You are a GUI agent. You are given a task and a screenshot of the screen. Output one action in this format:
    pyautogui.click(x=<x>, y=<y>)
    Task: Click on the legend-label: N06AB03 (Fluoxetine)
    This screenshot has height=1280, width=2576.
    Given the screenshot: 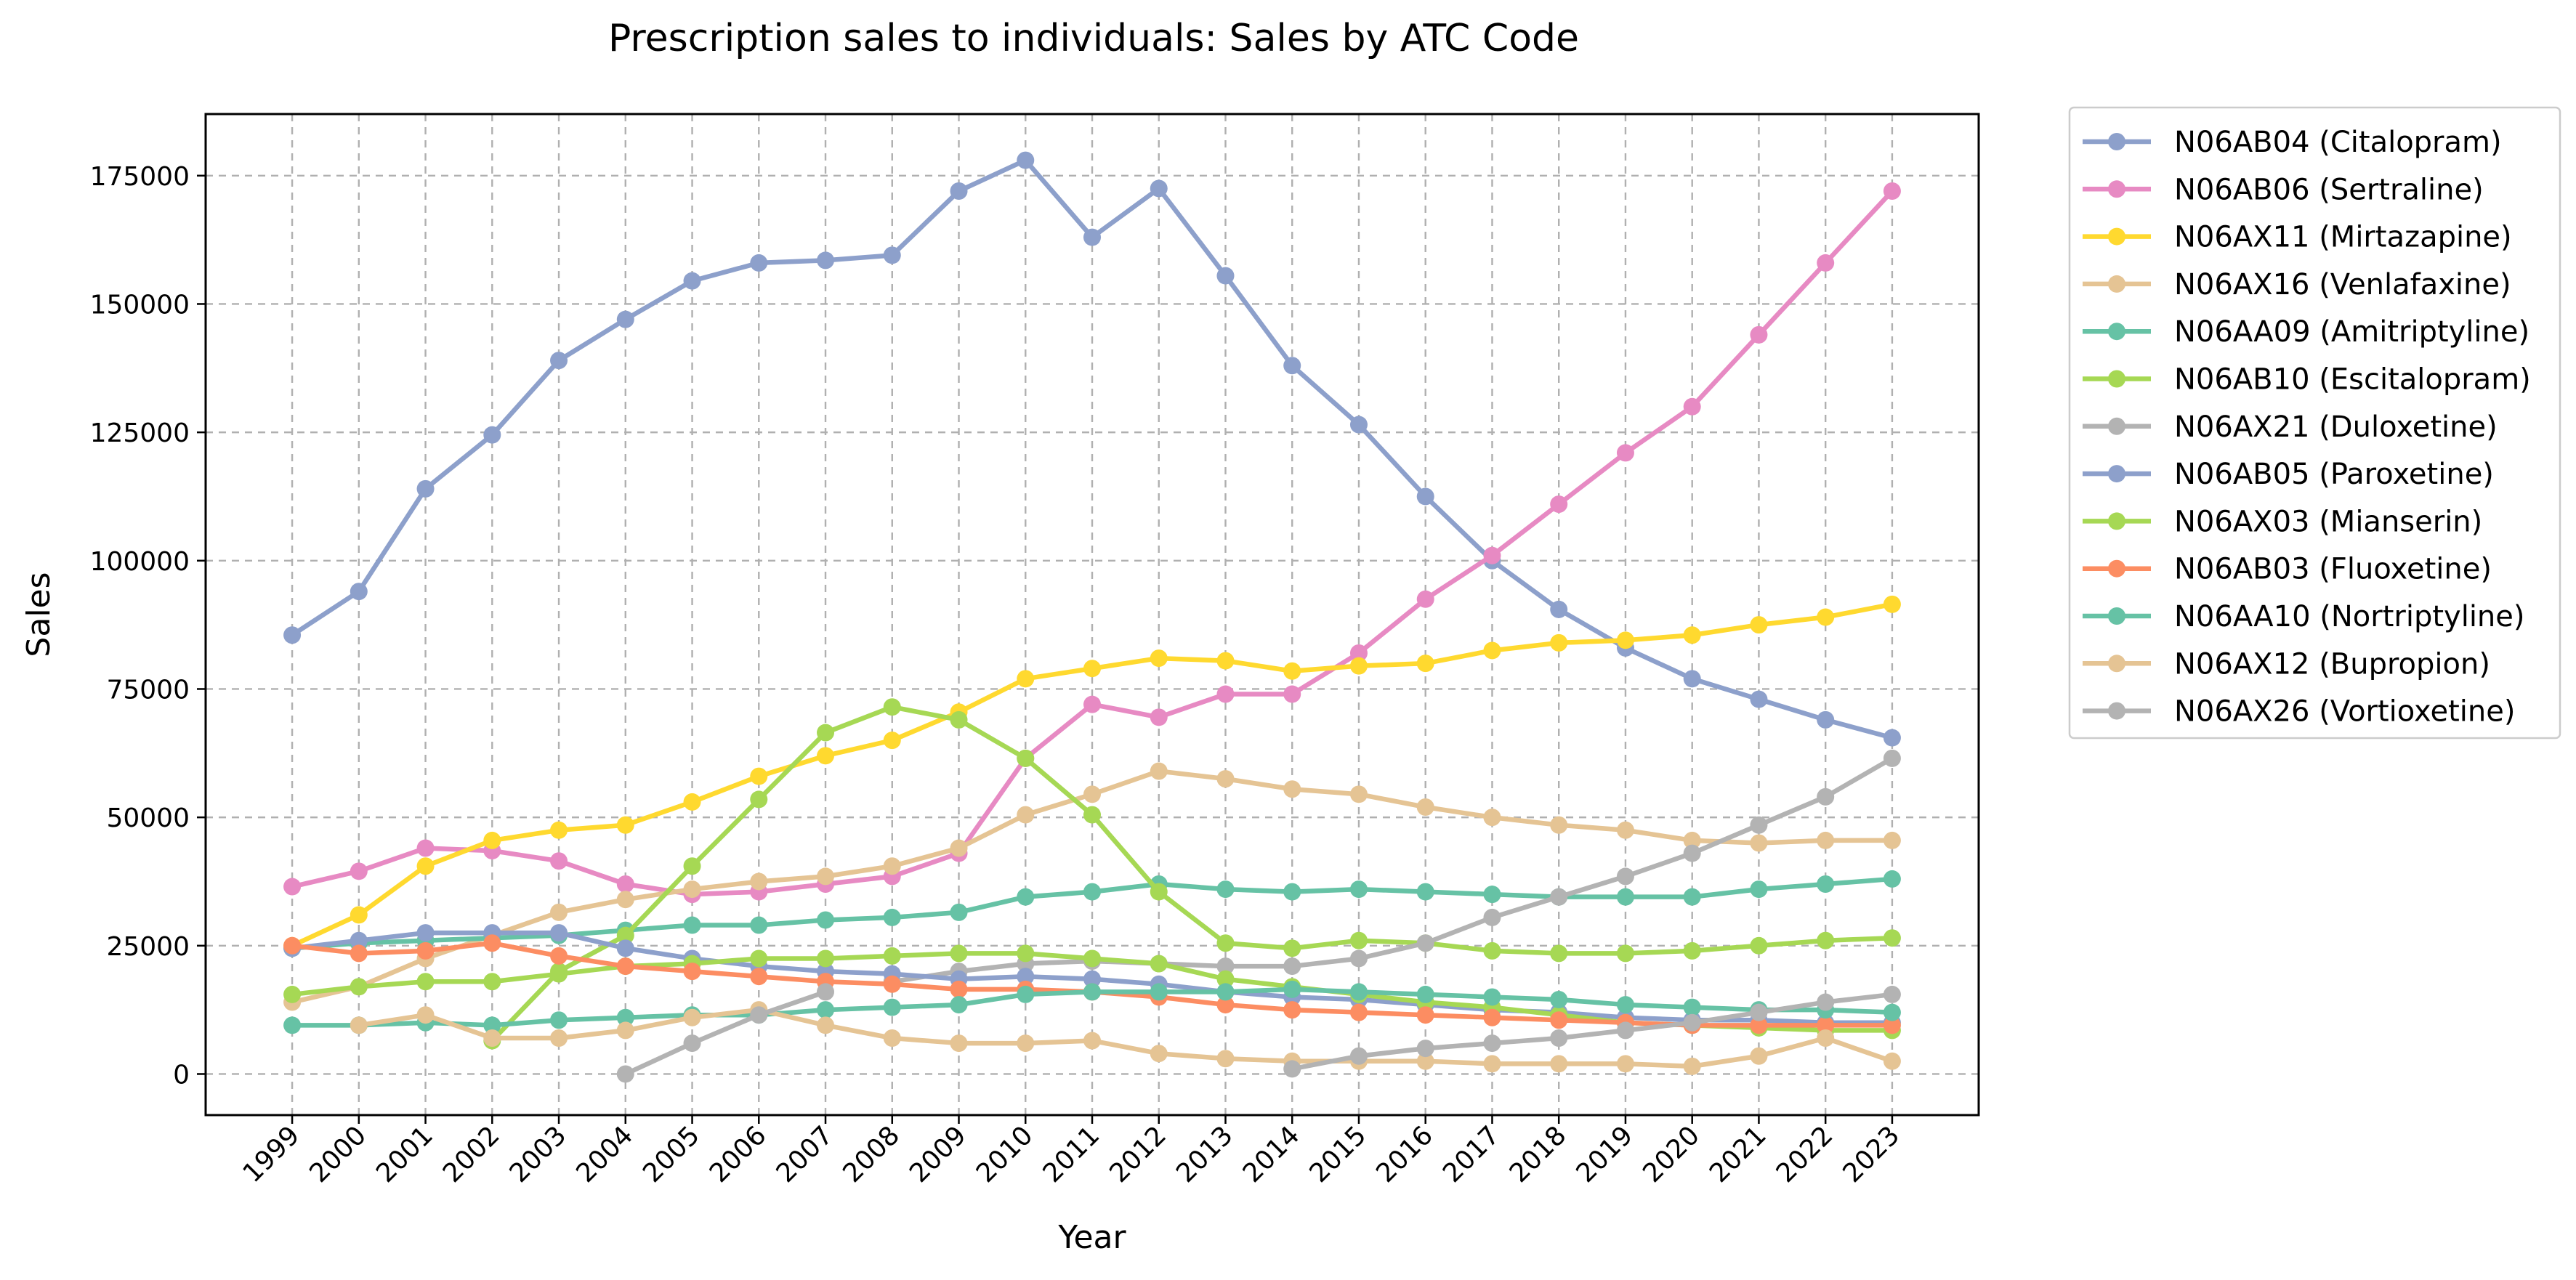 What is the action you would take?
    pyautogui.click(x=2333, y=569)
    